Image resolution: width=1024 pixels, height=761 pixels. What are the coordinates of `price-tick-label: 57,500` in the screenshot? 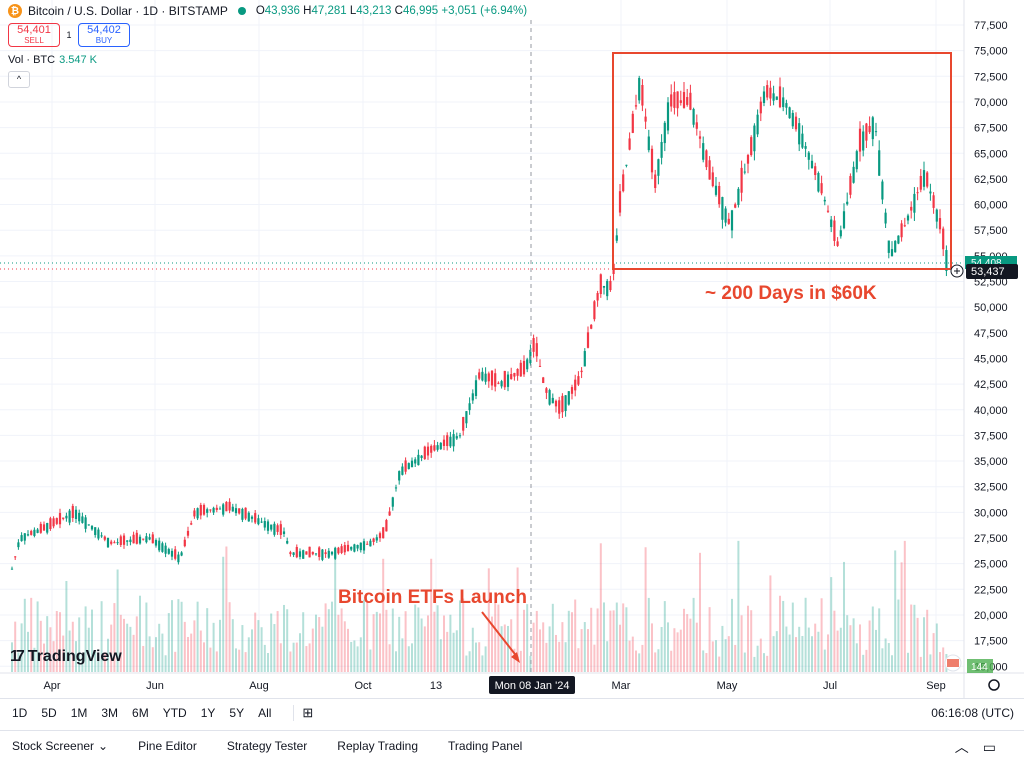 It's located at (991, 231).